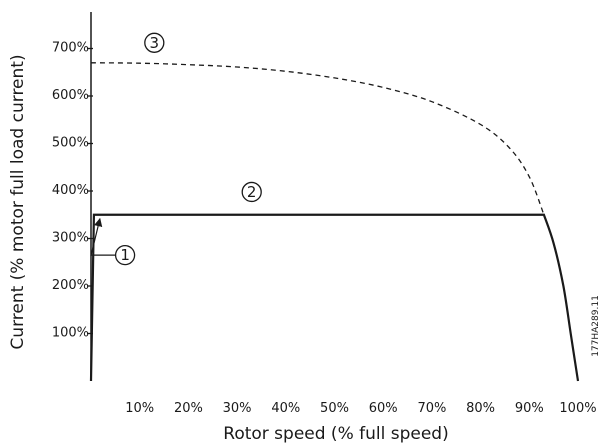 The width and height of the screenshot is (615, 446). Describe the element at coordinates (70, 95) in the screenshot. I see `y-tick-label: 600%` at that location.